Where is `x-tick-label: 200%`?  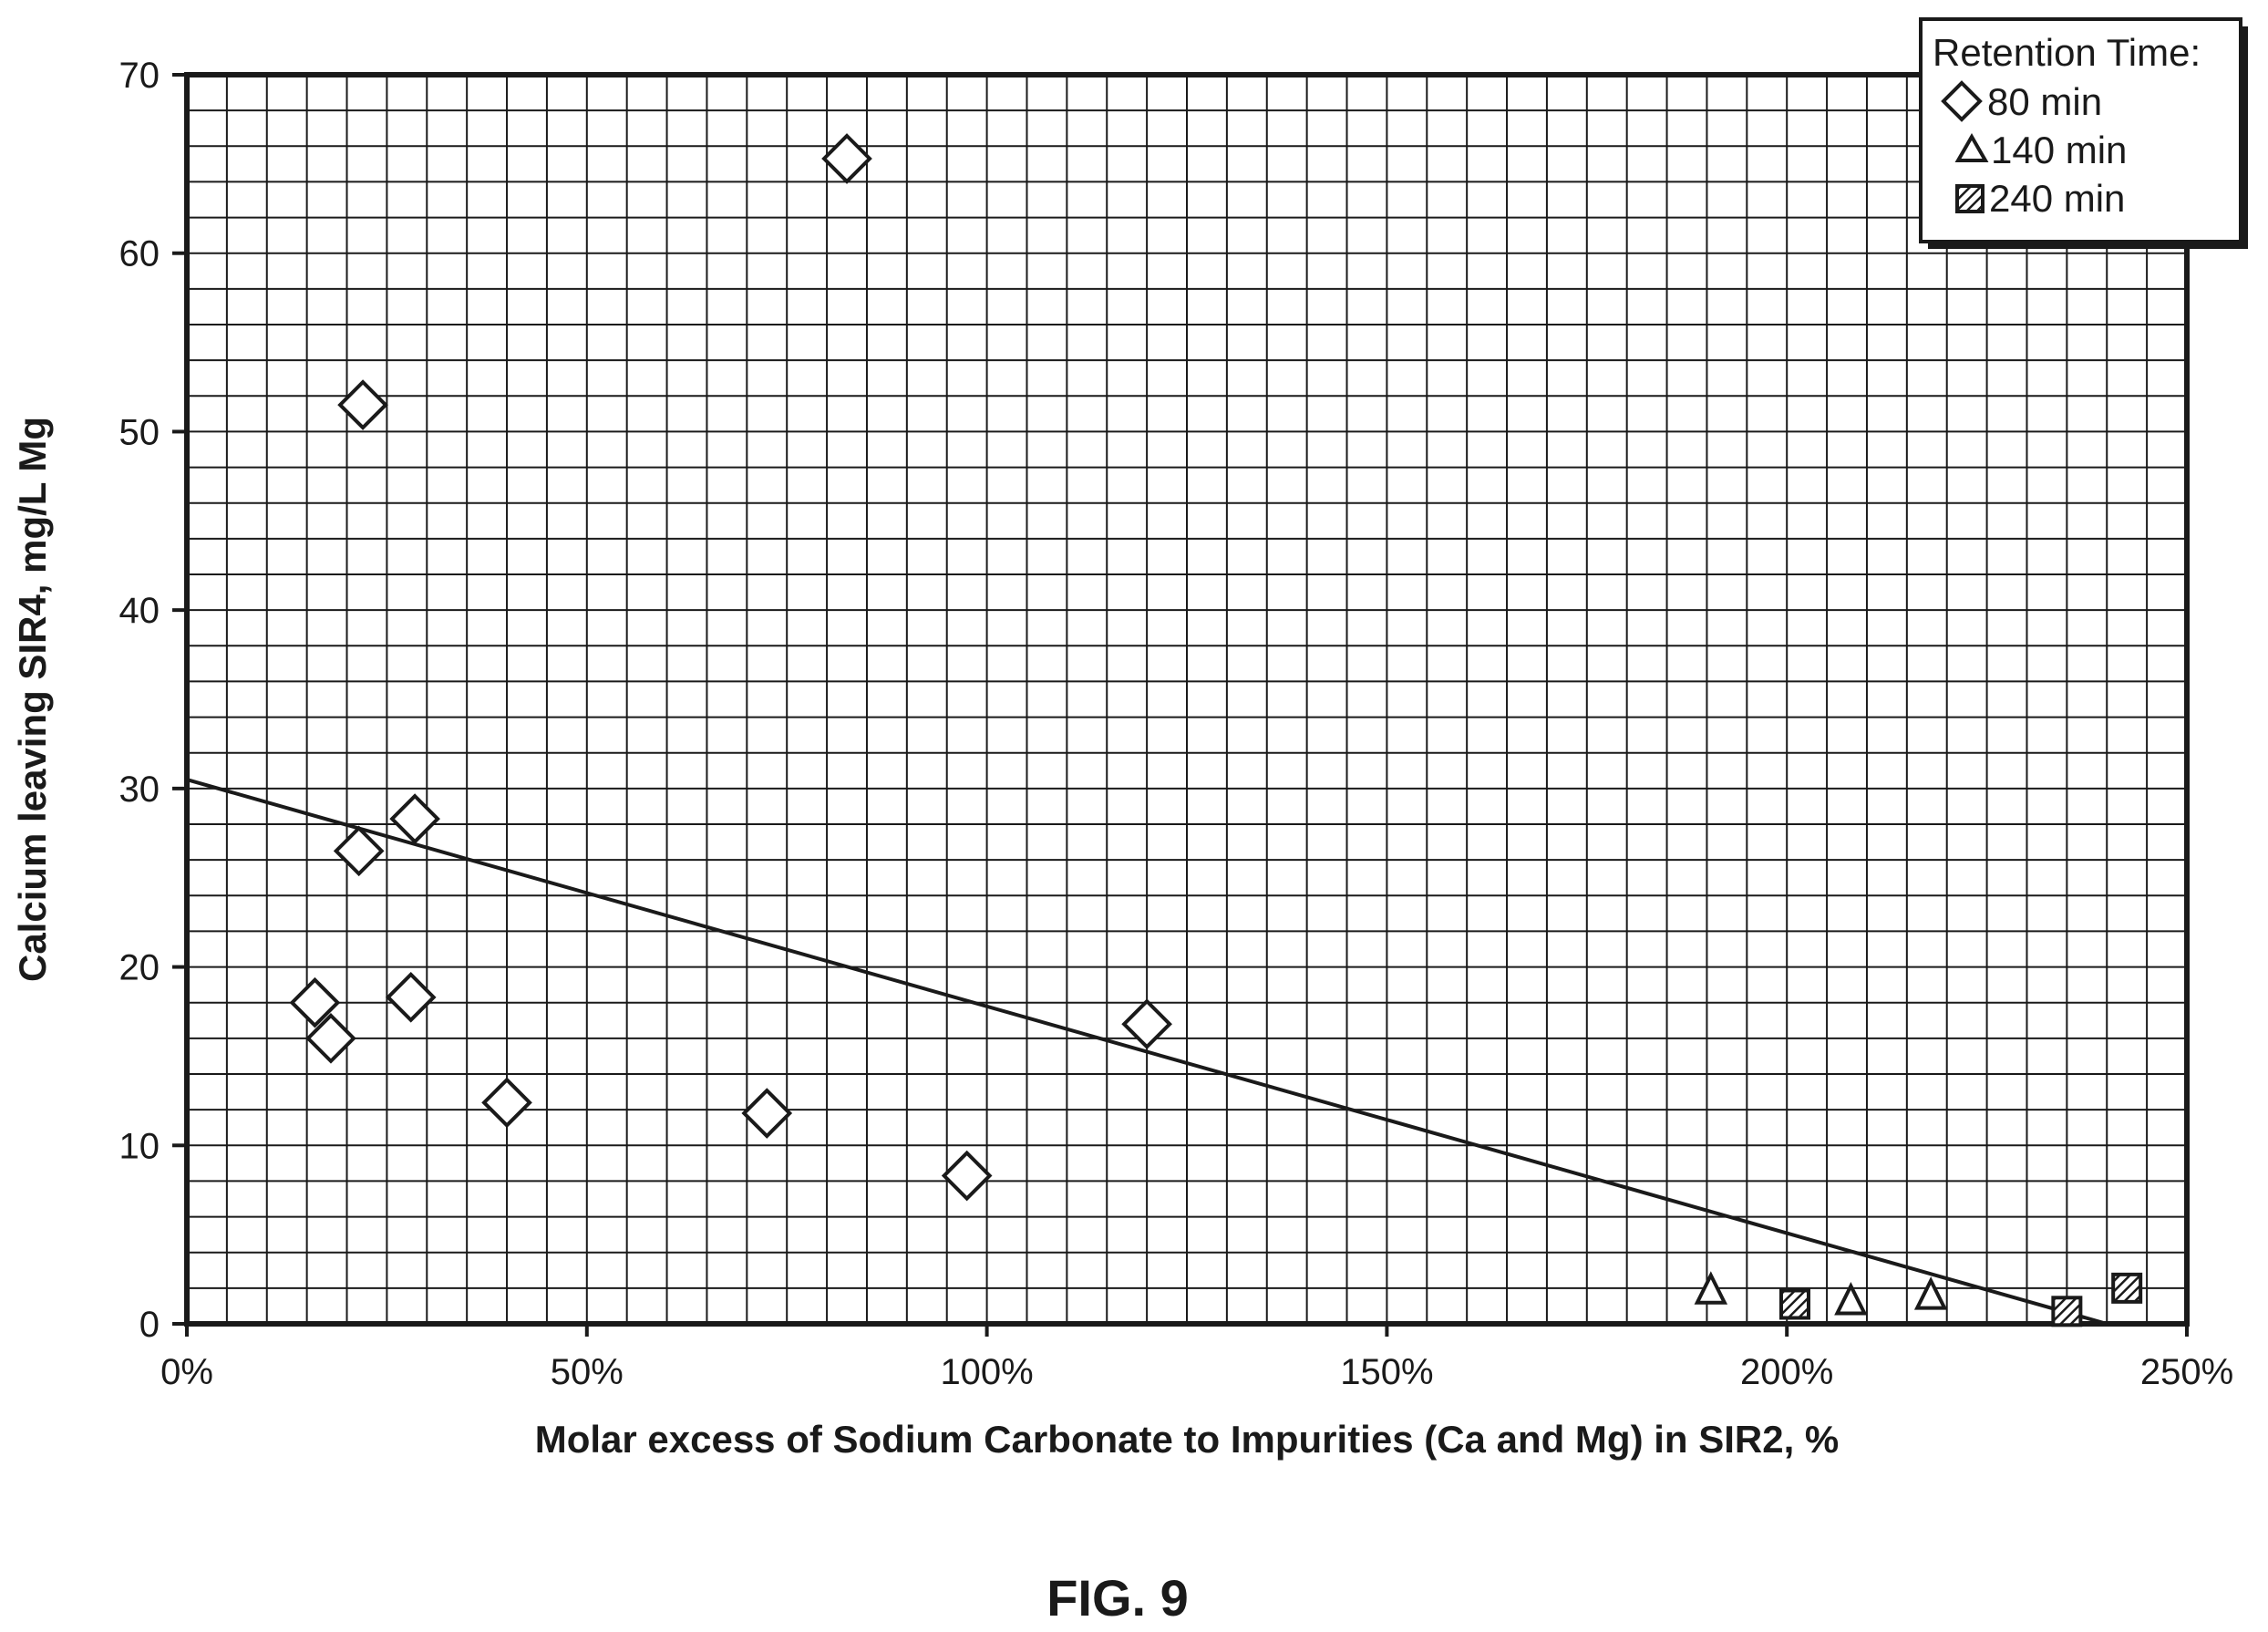 x-tick-label: 200% is located at coordinates (1786, 1372).